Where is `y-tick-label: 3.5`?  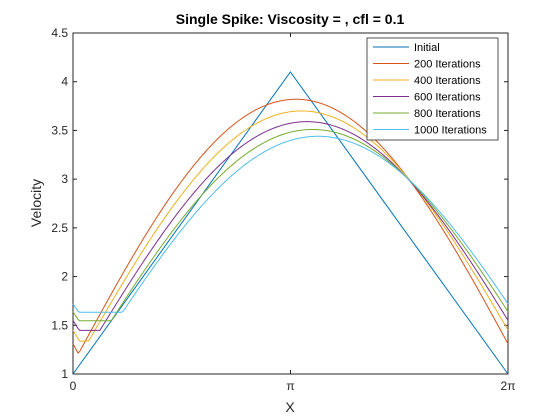 y-tick-label: 3.5 is located at coordinates (59, 130).